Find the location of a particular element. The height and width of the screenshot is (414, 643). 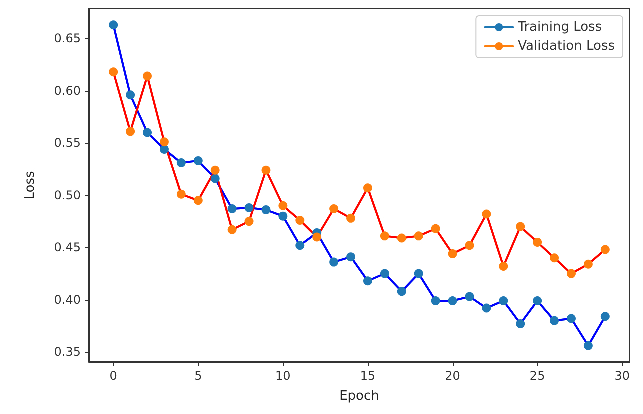

x-tick-label: 10 is located at coordinates (283, 376).